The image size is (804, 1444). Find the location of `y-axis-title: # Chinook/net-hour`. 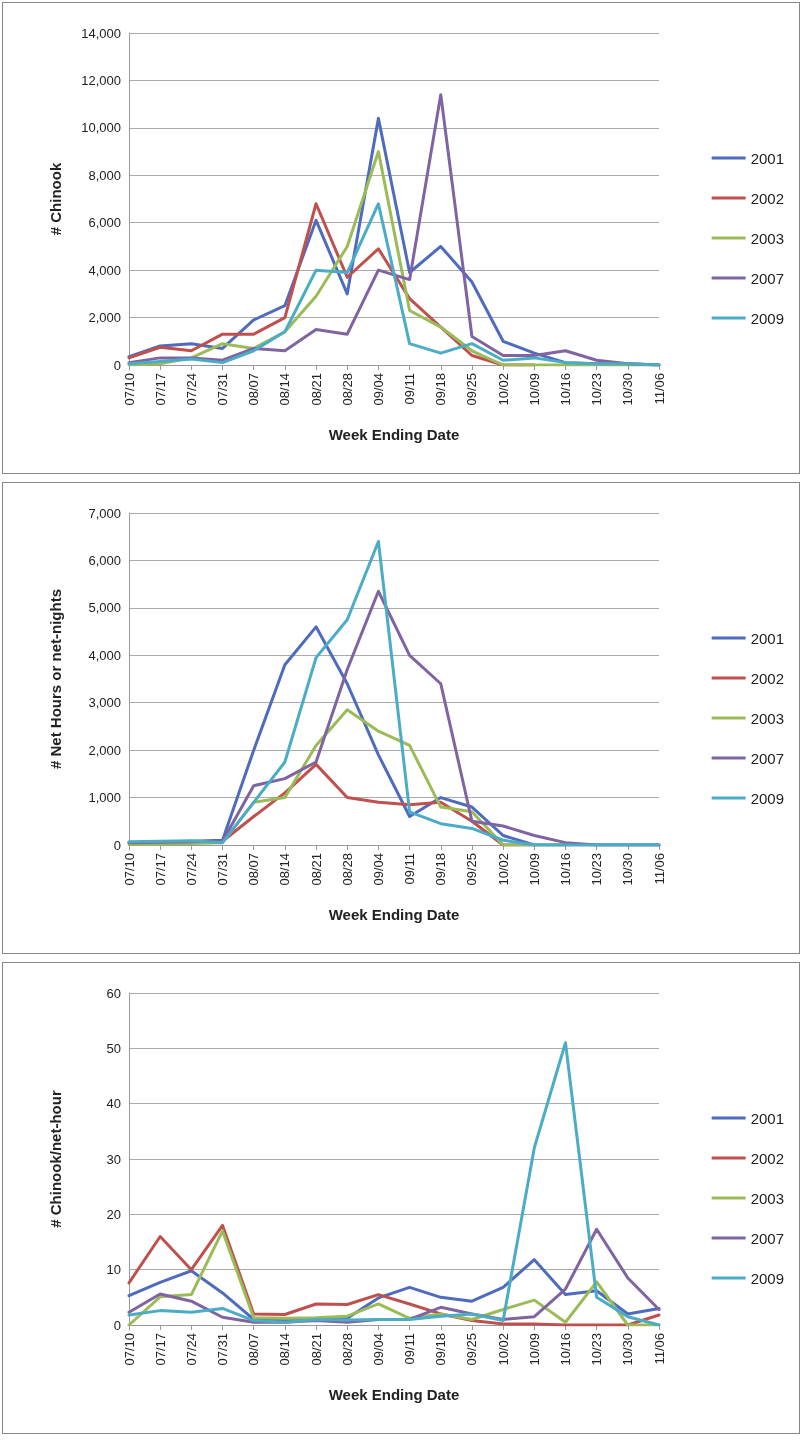

y-axis-title: # Chinook/net-hour is located at coordinates (55, 1159).